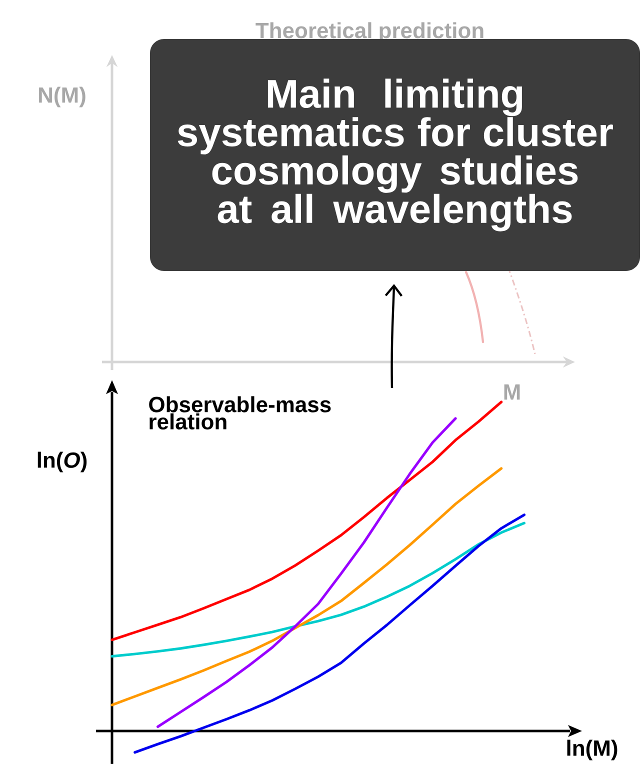 Image resolution: width=644 pixels, height=778 pixels. What do you see at coordinates (62, 97) in the screenshot?
I see `text: N(M)` at bounding box center [62, 97].